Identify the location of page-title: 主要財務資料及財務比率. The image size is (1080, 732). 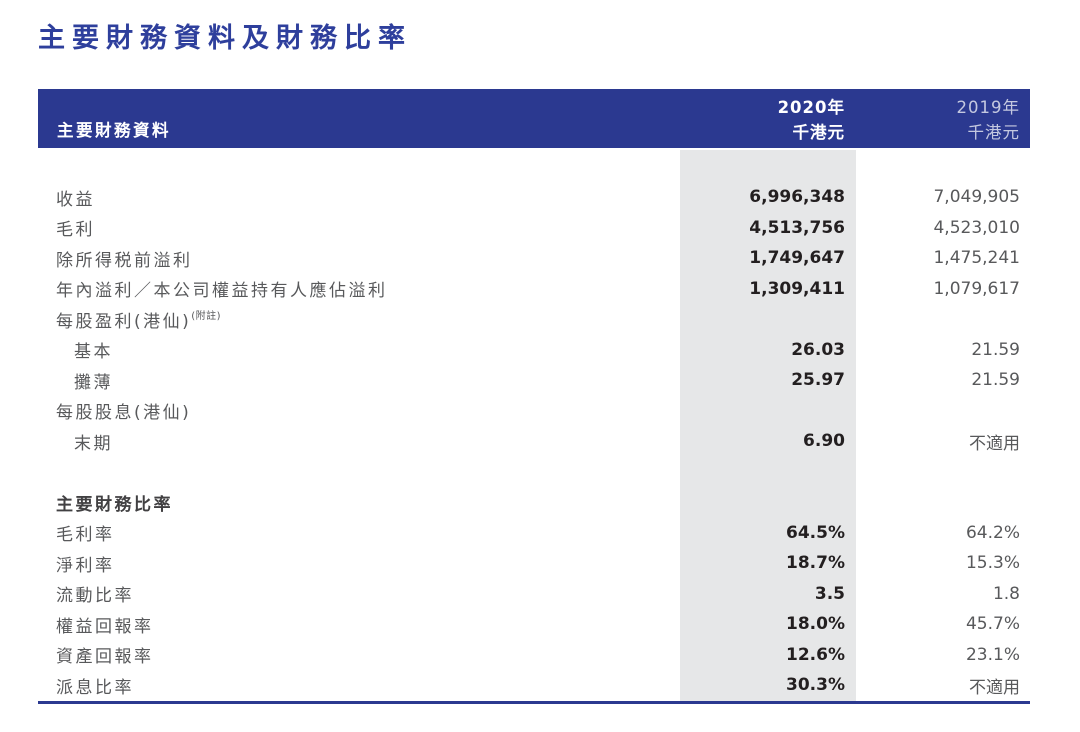
(225, 38).